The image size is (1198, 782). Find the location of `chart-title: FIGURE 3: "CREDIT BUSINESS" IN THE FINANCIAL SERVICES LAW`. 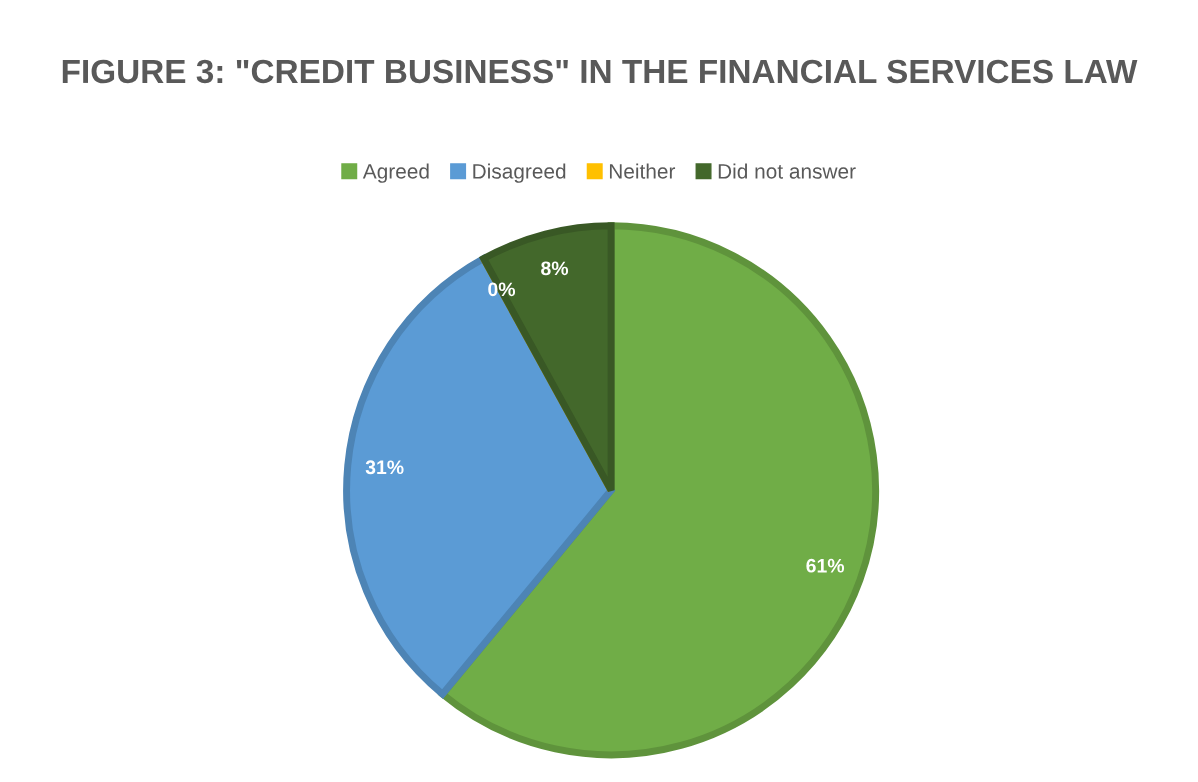

chart-title: FIGURE 3: "CREDIT BUSINESS" IN THE FINANCIAL SERVICES LAW is located at coordinates (600, 71).